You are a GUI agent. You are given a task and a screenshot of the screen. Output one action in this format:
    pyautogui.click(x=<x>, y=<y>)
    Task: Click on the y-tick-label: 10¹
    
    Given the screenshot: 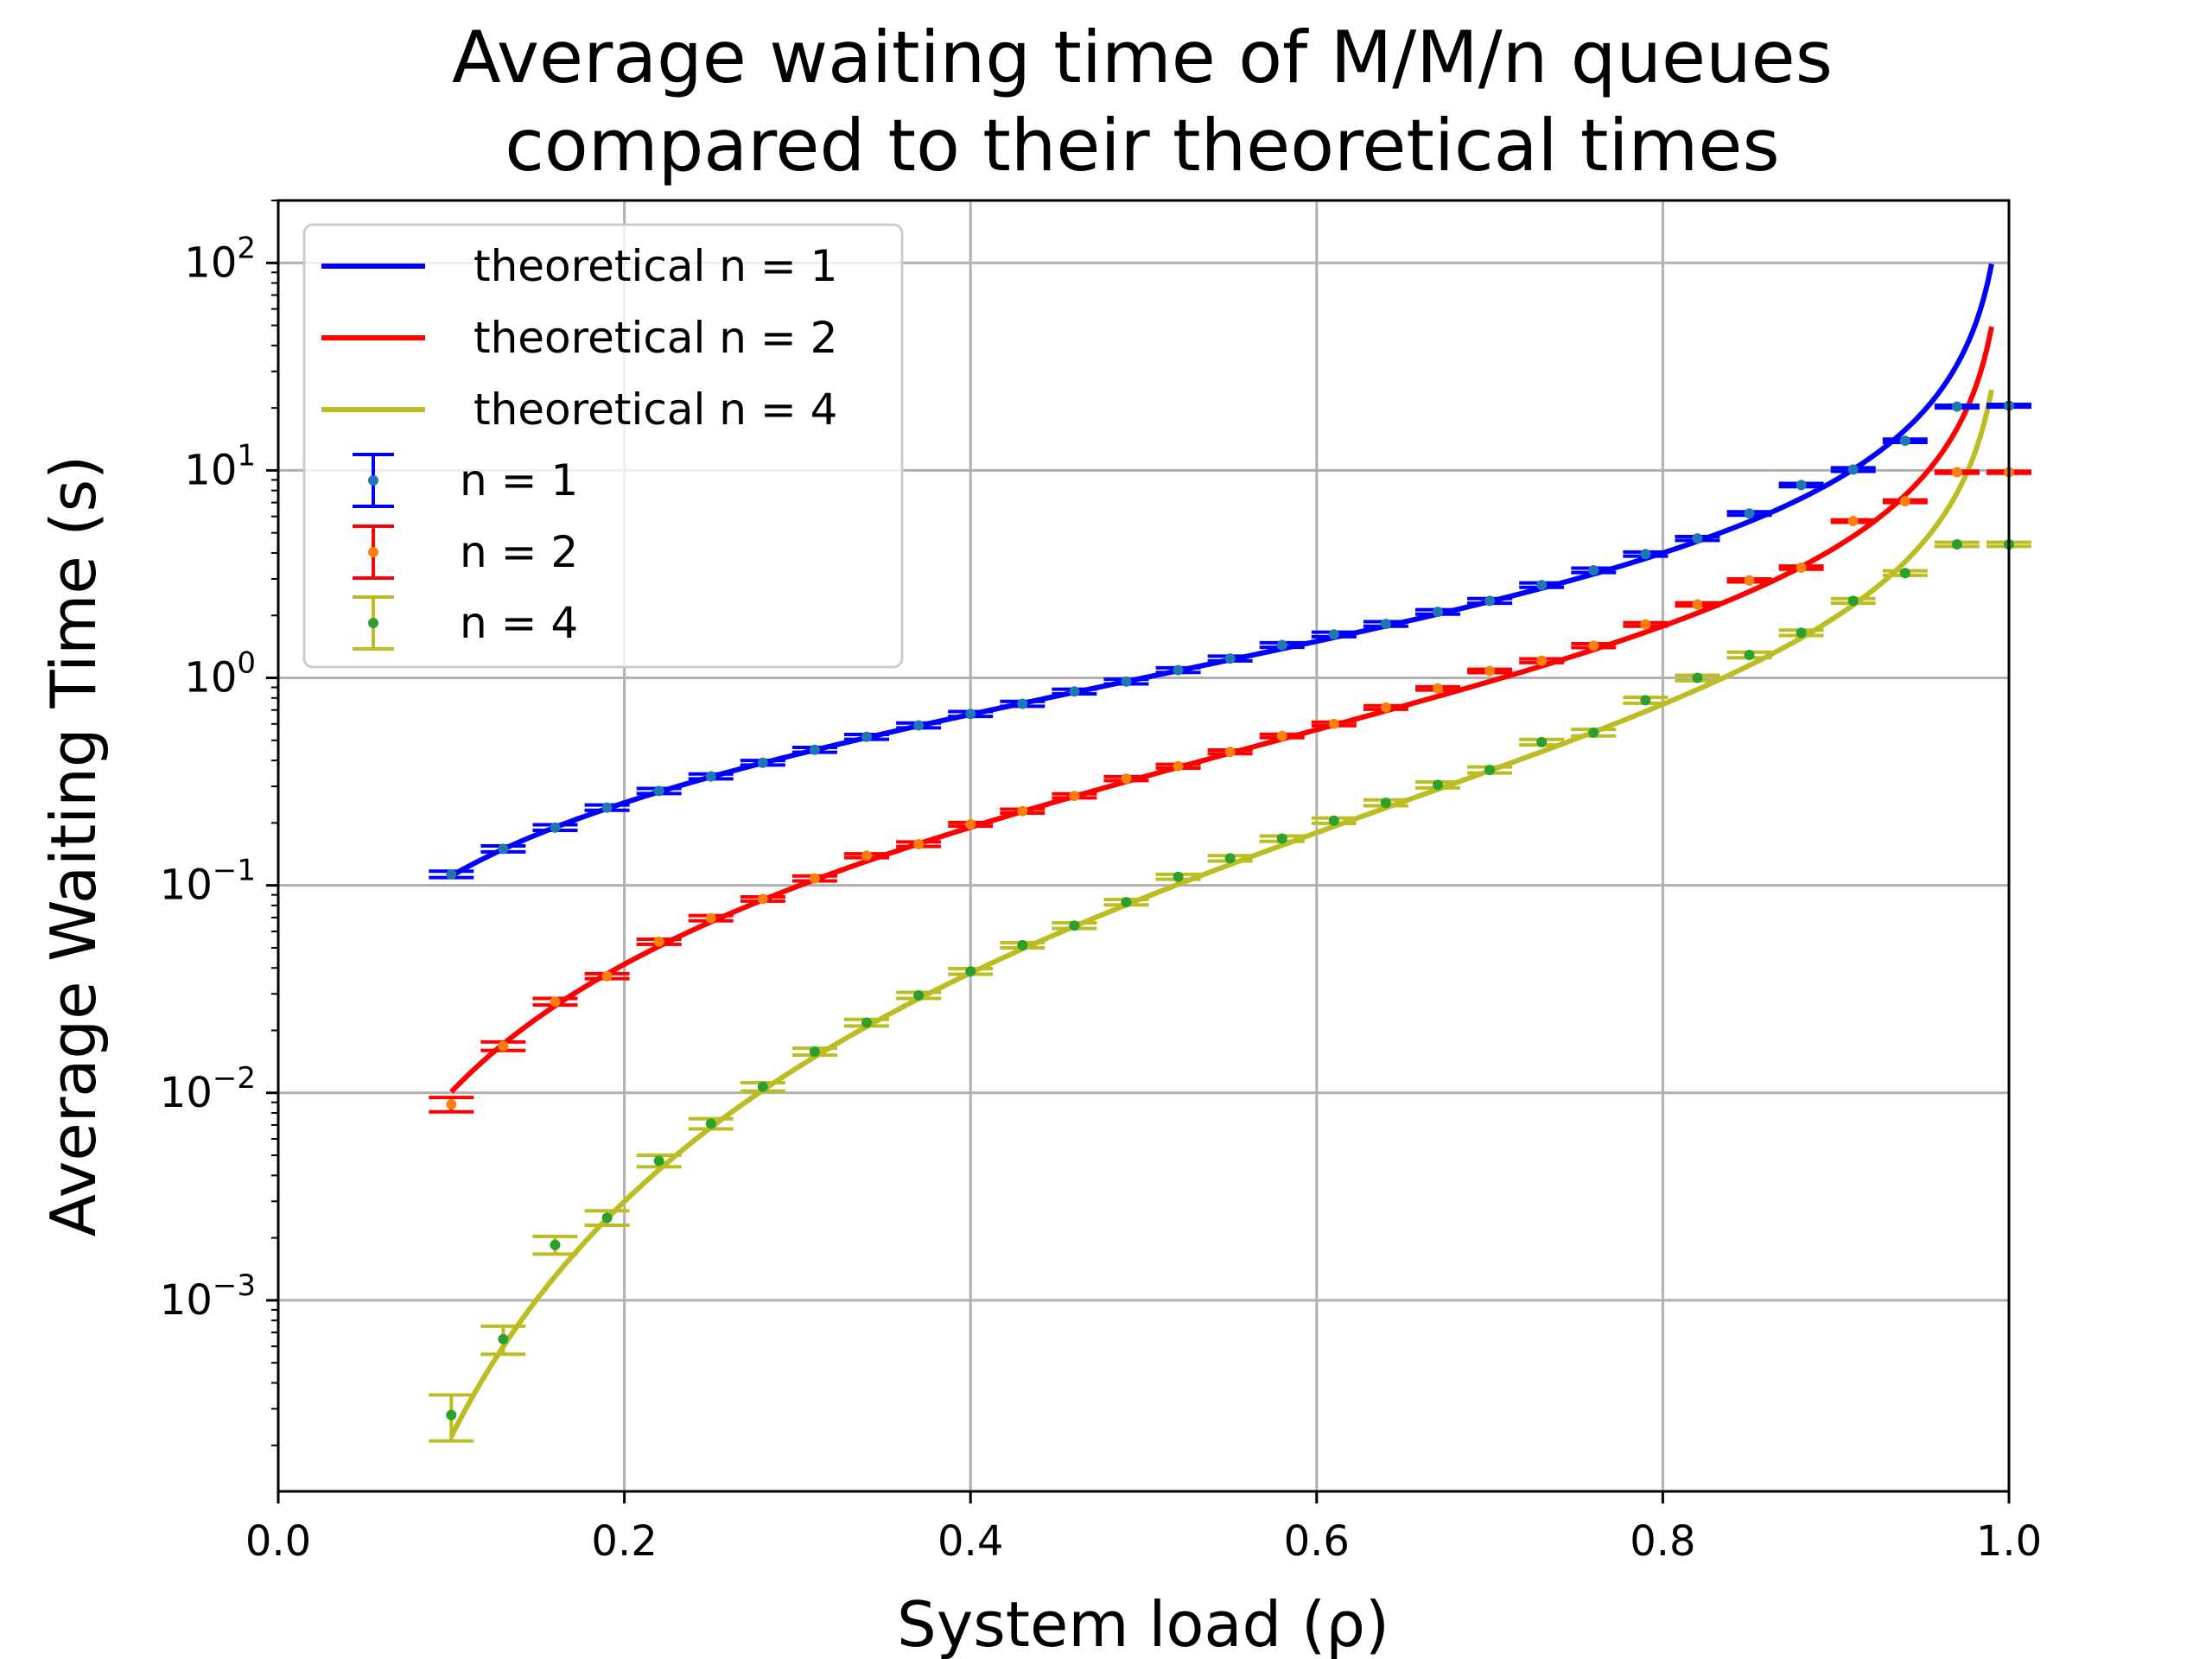 What is the action you would take?
    pyautogui.click(x=220, y=466)
    